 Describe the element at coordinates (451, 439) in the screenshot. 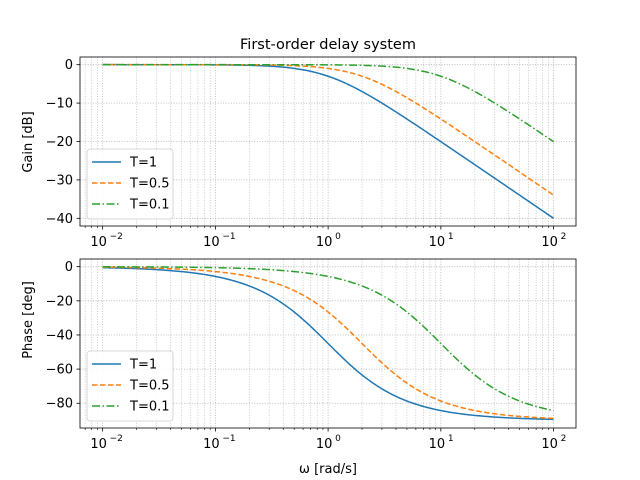

I see `phase-x-tick-exponent: 1` at that location.